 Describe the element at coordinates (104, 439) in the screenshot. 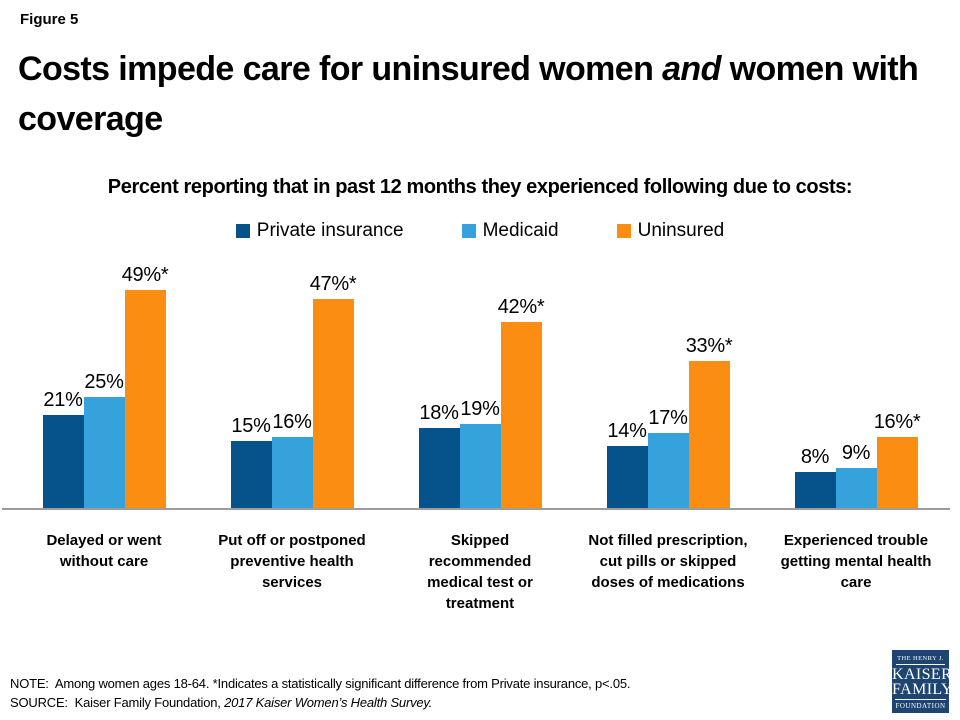

I see `bar-medicaid: 25%` at that location.